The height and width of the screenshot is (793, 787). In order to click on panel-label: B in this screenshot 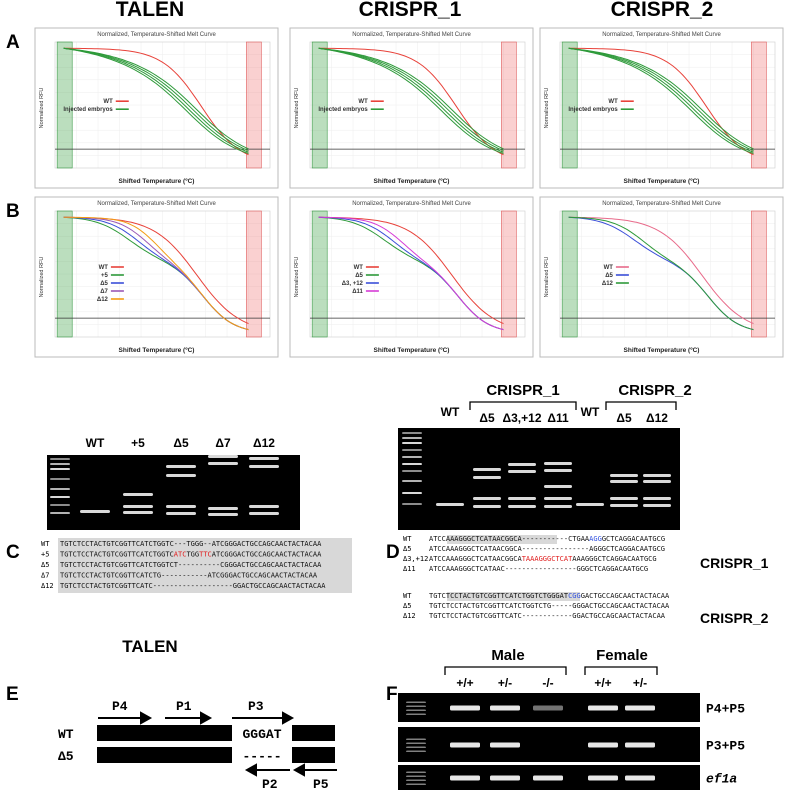, I will do `click(13, 211)`.